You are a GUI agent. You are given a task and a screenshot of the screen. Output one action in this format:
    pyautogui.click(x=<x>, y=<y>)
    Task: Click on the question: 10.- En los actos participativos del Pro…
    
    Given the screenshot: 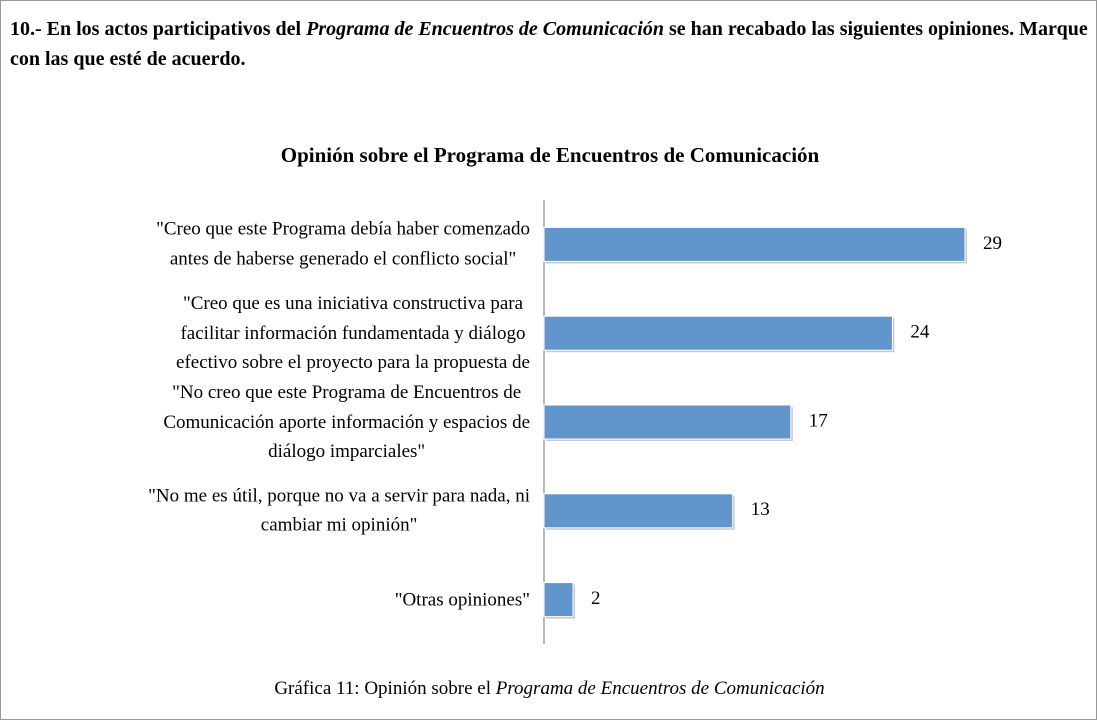 What is the action you would take?
    pyautogui.click(x=550, y=44)
    